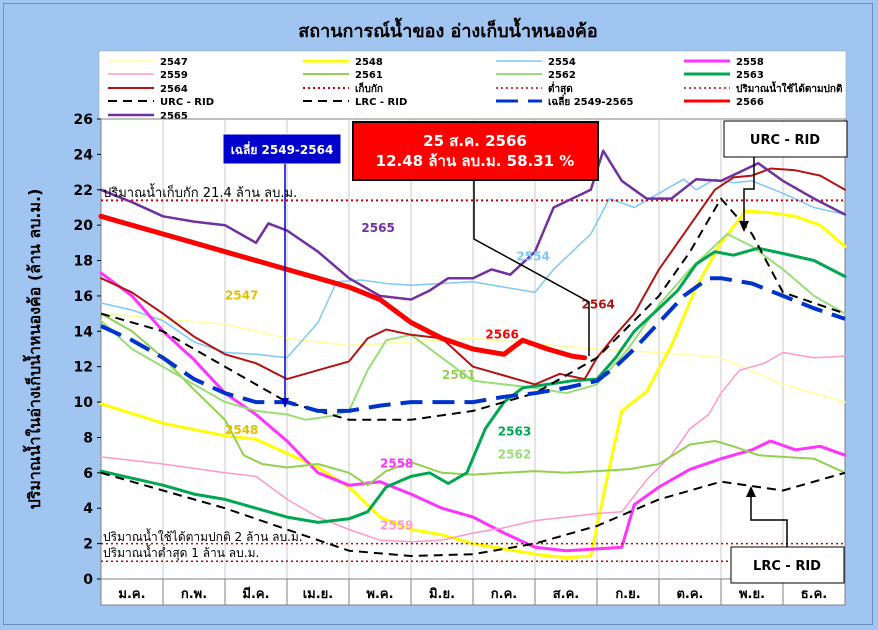 The width and height of the screenshot is (878, 630). Describe the element at coordinates (396, 464) in the screenshot. I see `series-label-2558: 2558` at that location.